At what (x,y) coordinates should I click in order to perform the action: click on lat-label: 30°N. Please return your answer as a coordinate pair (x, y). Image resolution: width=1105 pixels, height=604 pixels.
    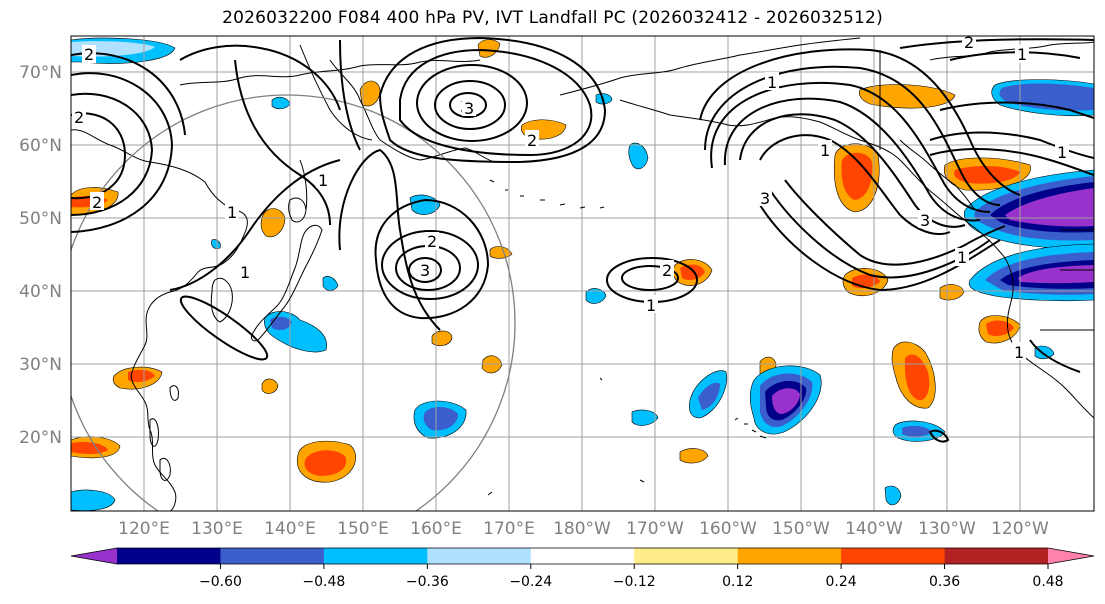
    Looking at the image, I should click on (40, 365).